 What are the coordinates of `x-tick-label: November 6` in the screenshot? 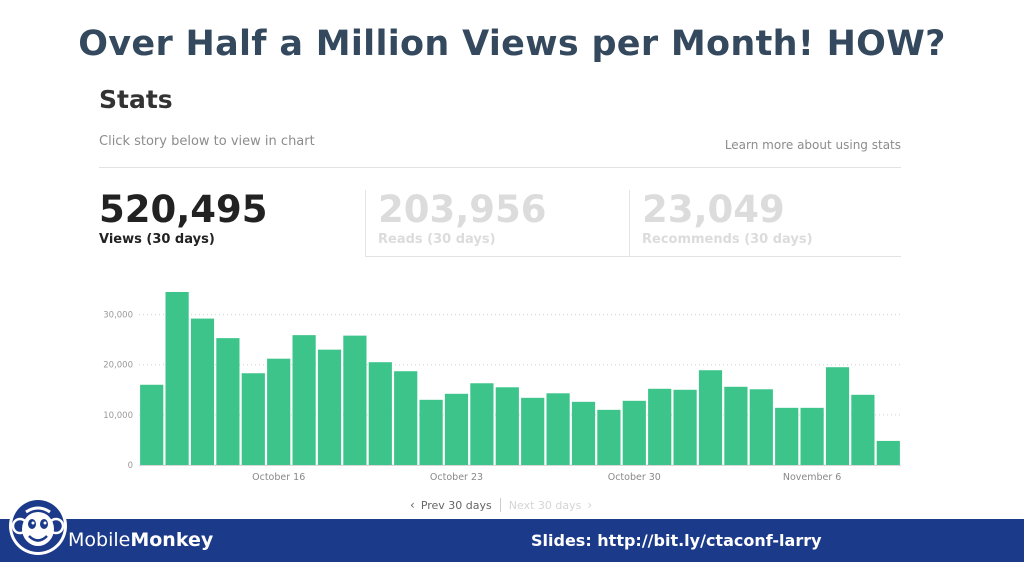 It's located at (812, 477).